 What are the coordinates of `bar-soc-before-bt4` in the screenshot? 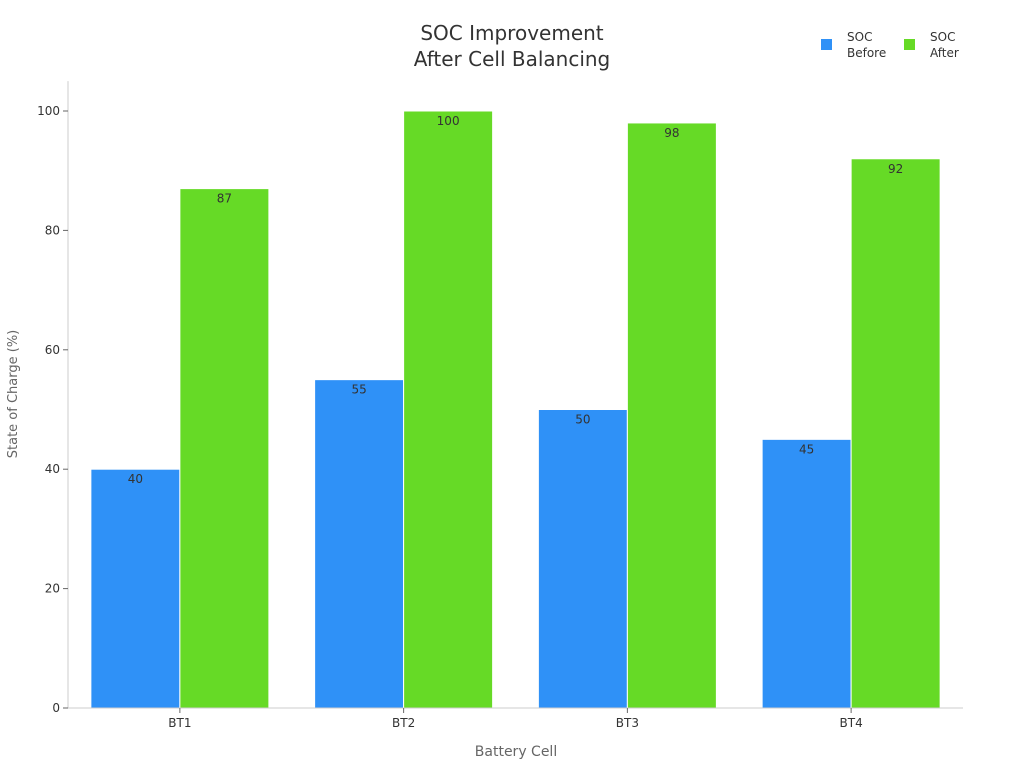 It's located at (806, 573).